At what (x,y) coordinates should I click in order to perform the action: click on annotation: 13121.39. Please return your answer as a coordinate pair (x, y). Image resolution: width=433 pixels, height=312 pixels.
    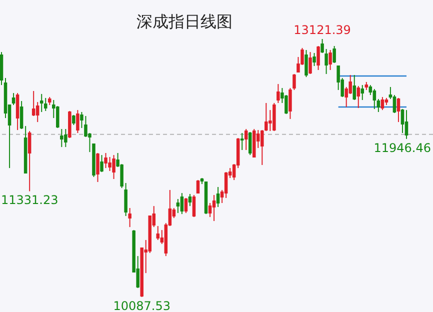
    Looking at the image, I should click on (322, 30).